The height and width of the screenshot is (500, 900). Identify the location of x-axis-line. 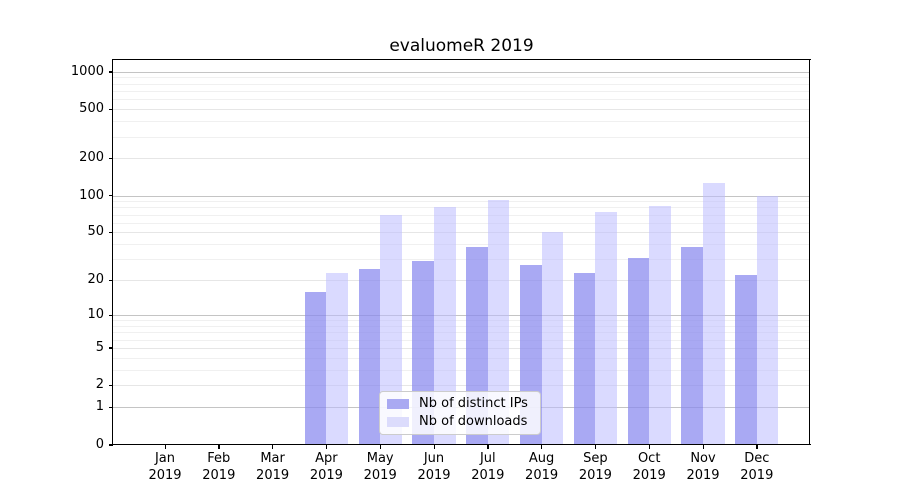
(461, 445).